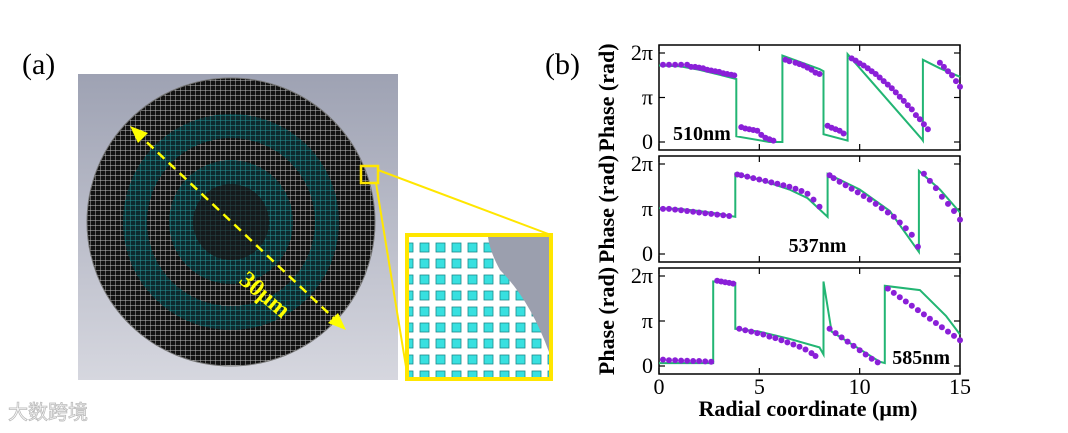 Image resolution: width=1068 pixels, height=433 pixels. I want to click on panel-b-label: (b), so click(562, 64).